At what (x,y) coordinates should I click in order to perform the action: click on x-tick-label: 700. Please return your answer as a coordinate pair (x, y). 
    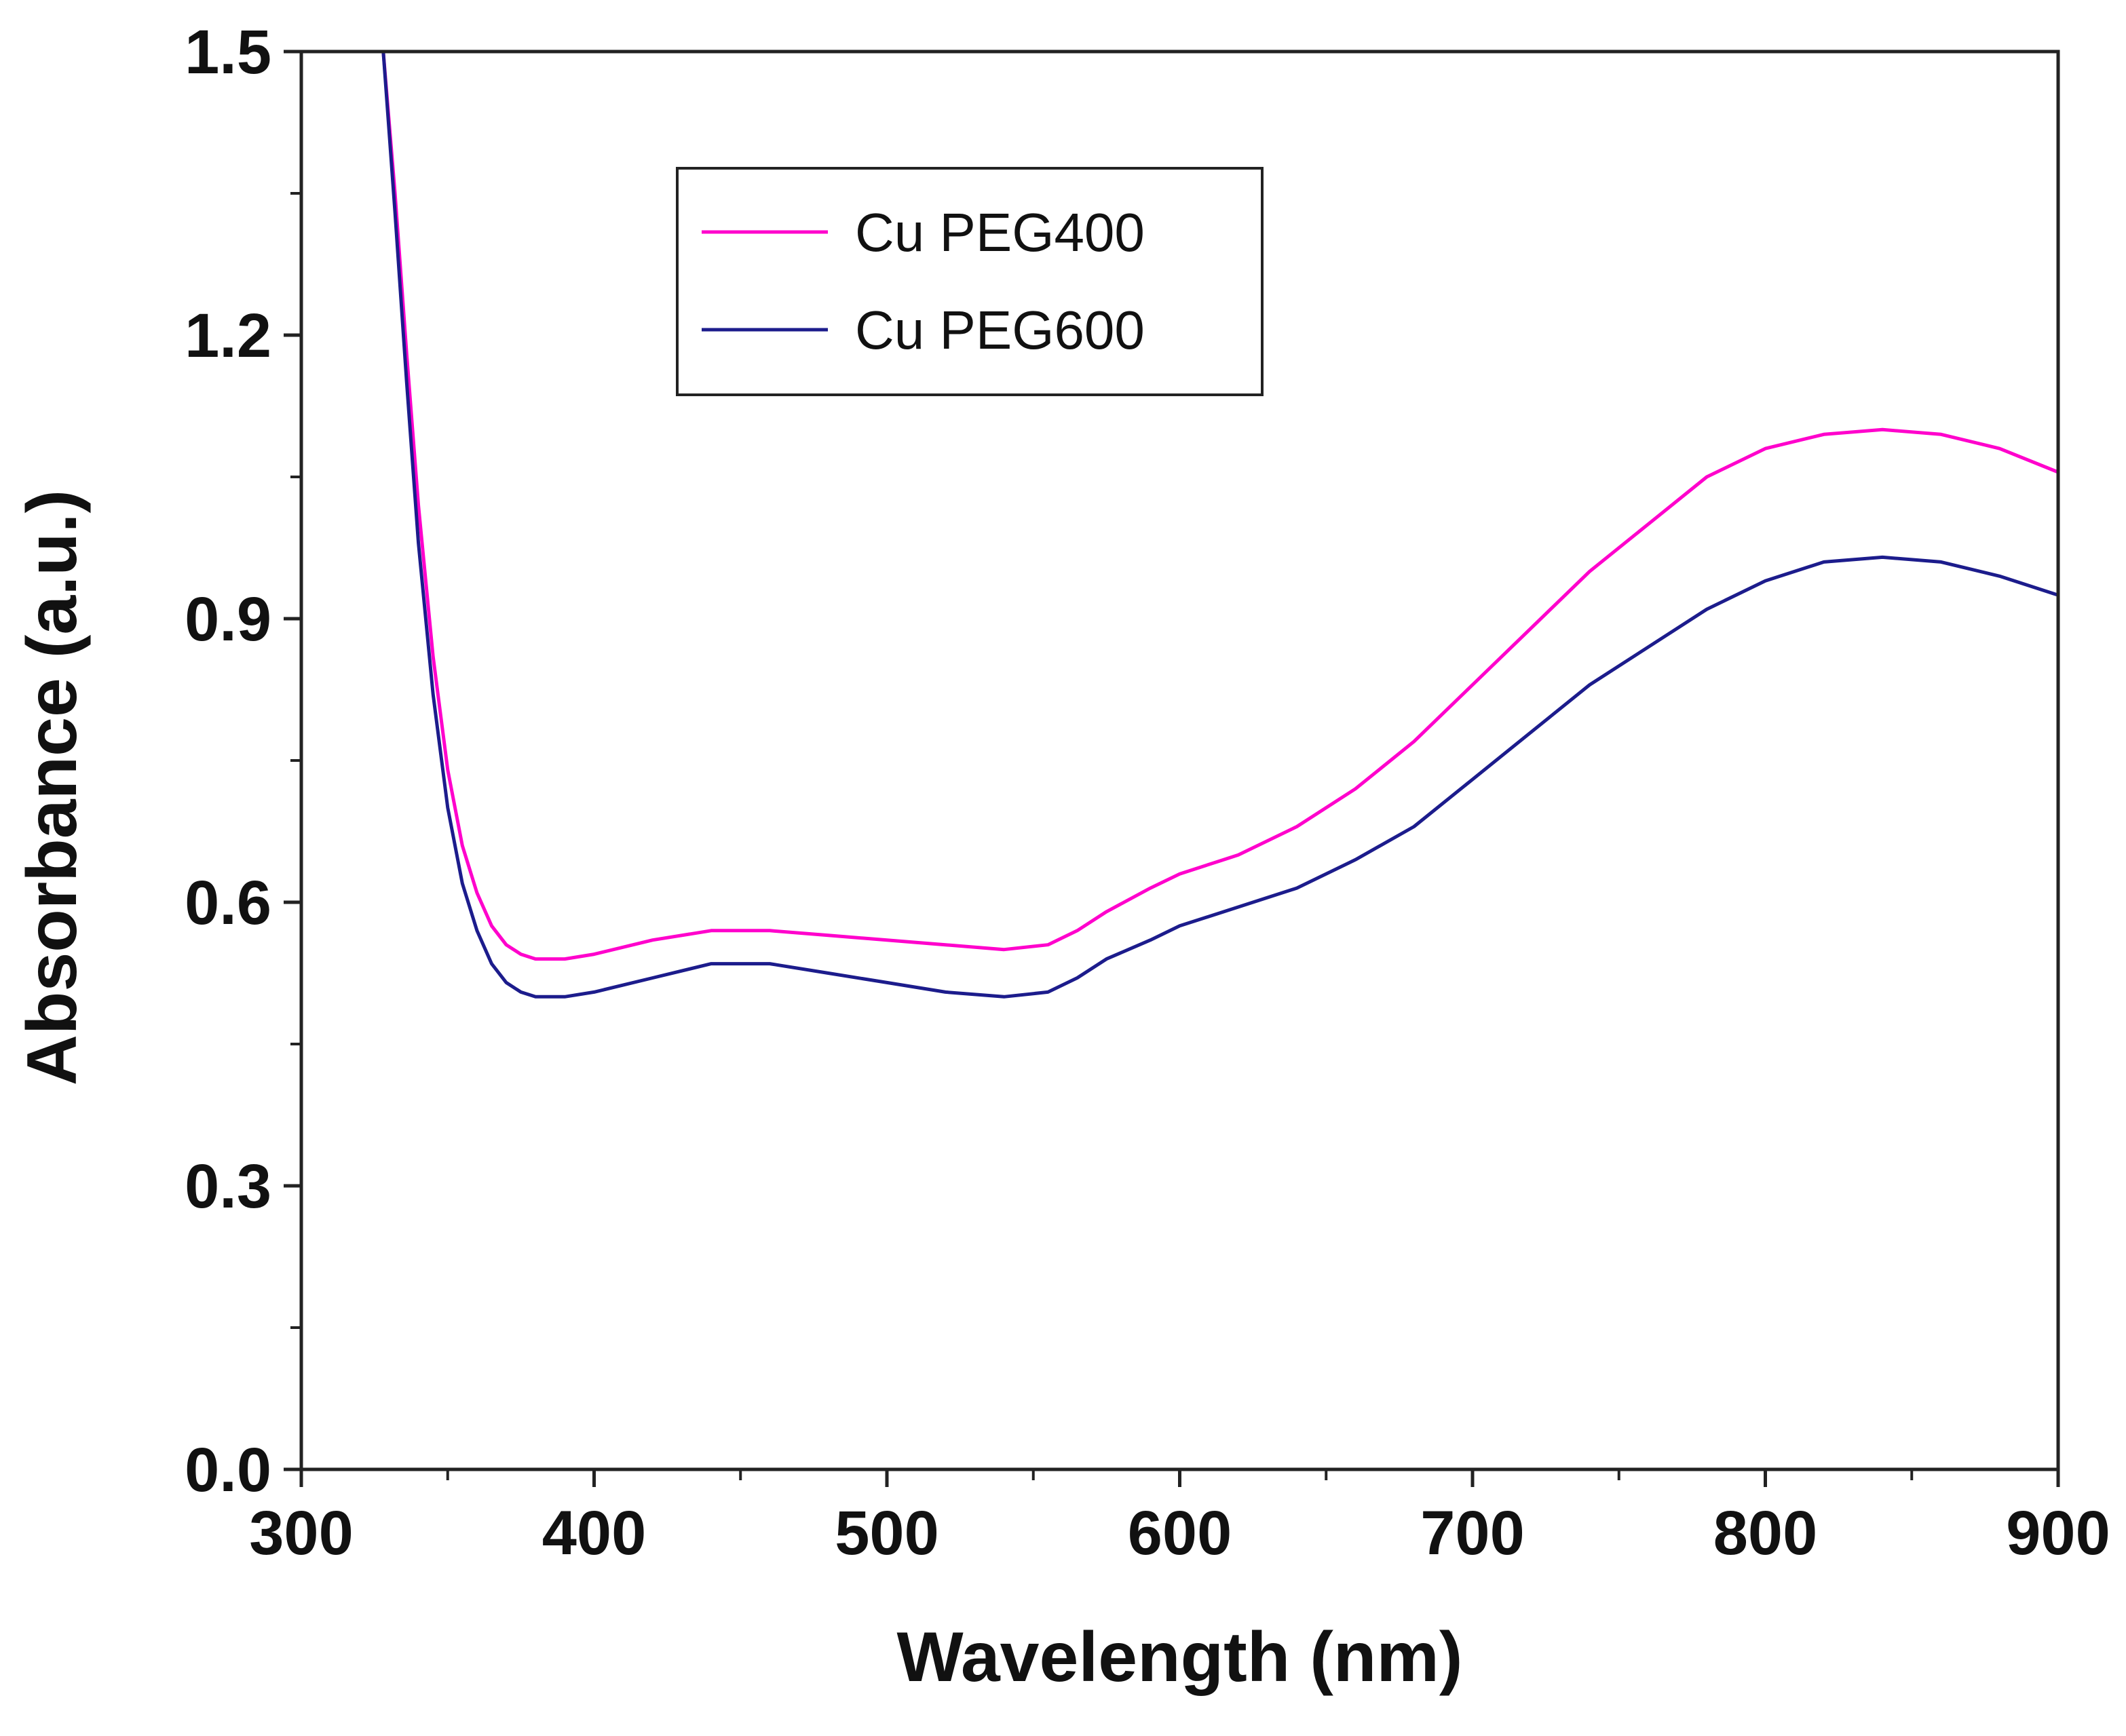
    Looking at the image, I should click on (1473, 1533).